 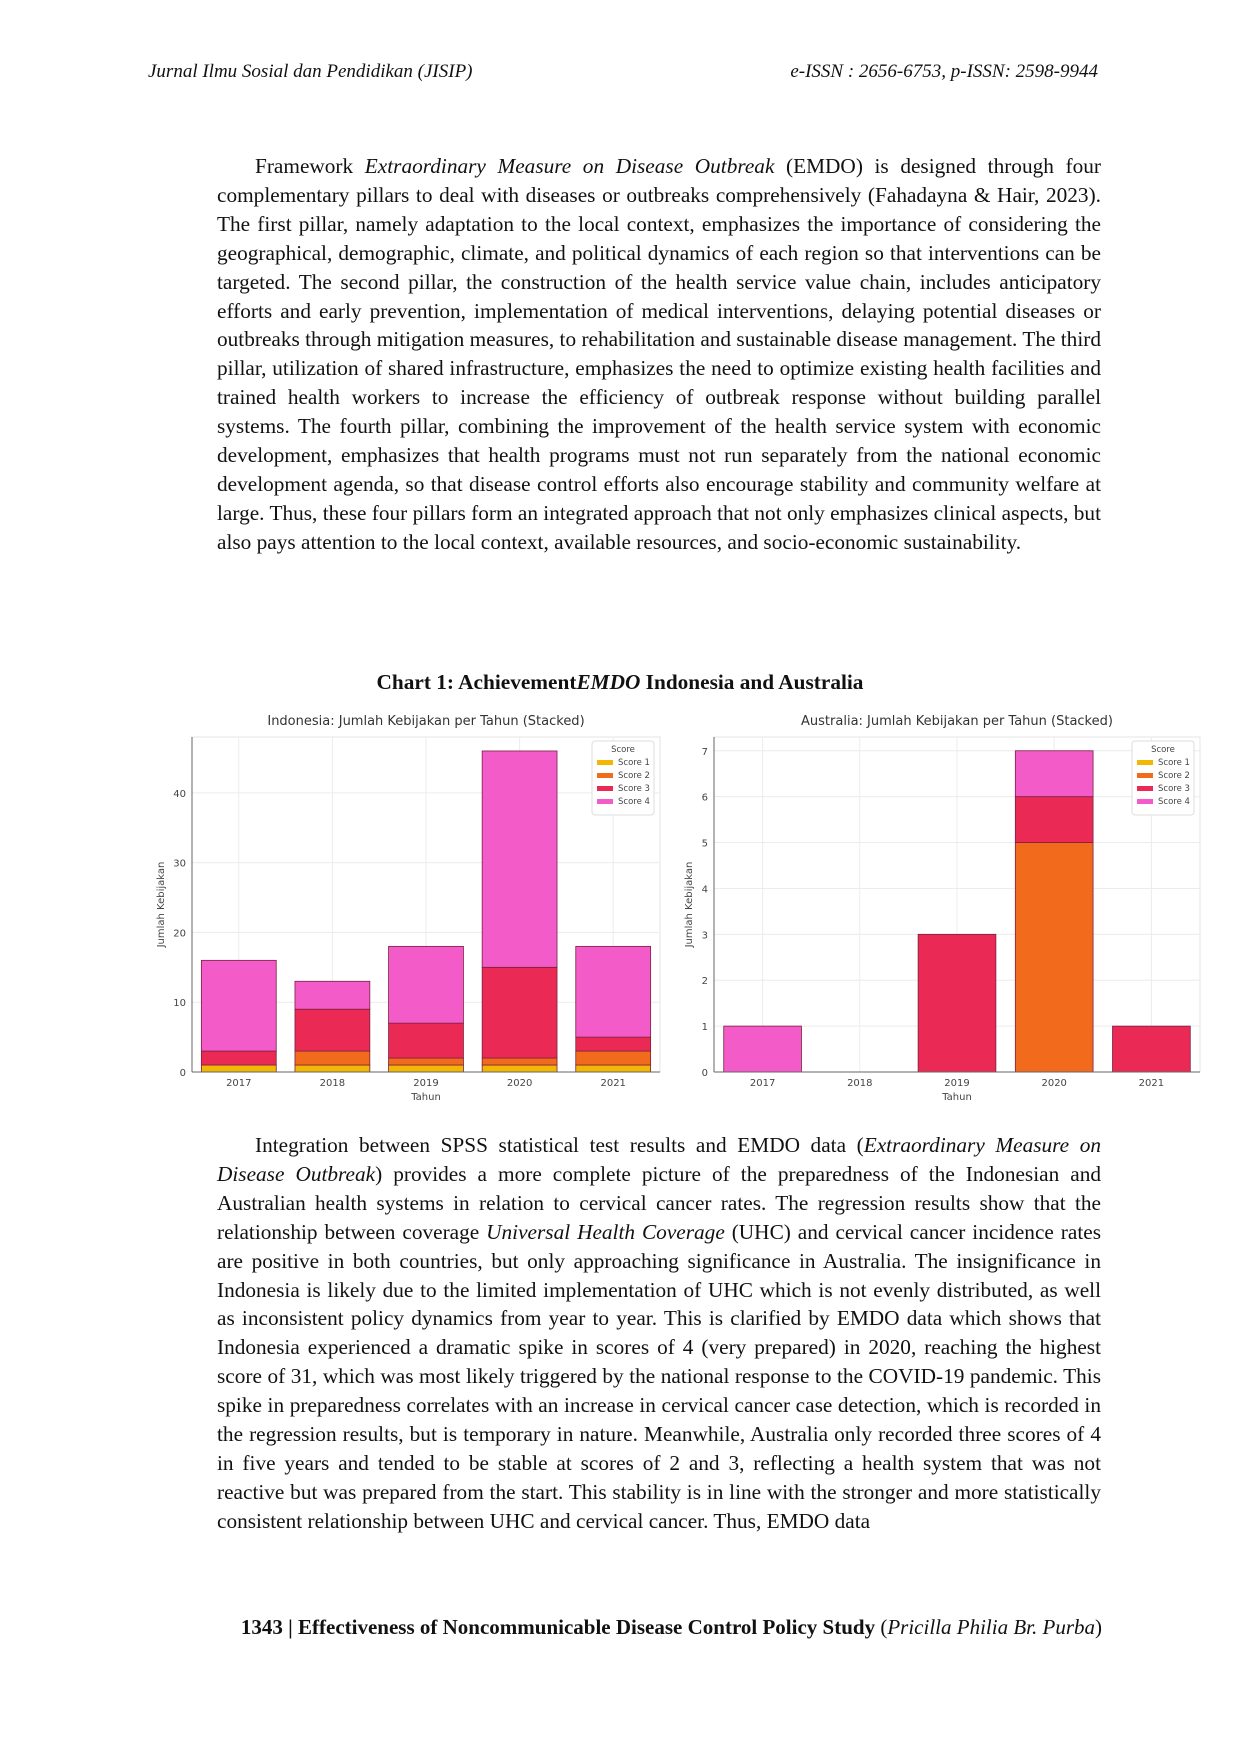 What do you see at coordinates (705, 981) in the screenshot?
I see `y-tick-label: 2` at bounding box center [705, 981].